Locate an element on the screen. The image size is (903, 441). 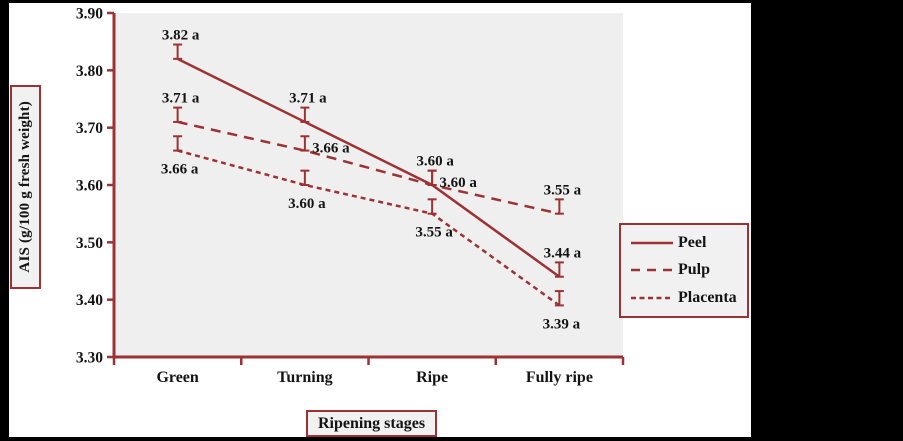
legend-item-peel: Peel is located at coordinates (687, 243).